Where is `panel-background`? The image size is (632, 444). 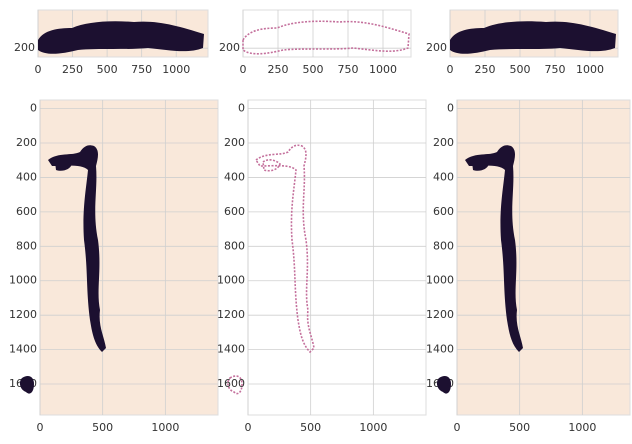
panel-background is located at coordinates (327, 33).